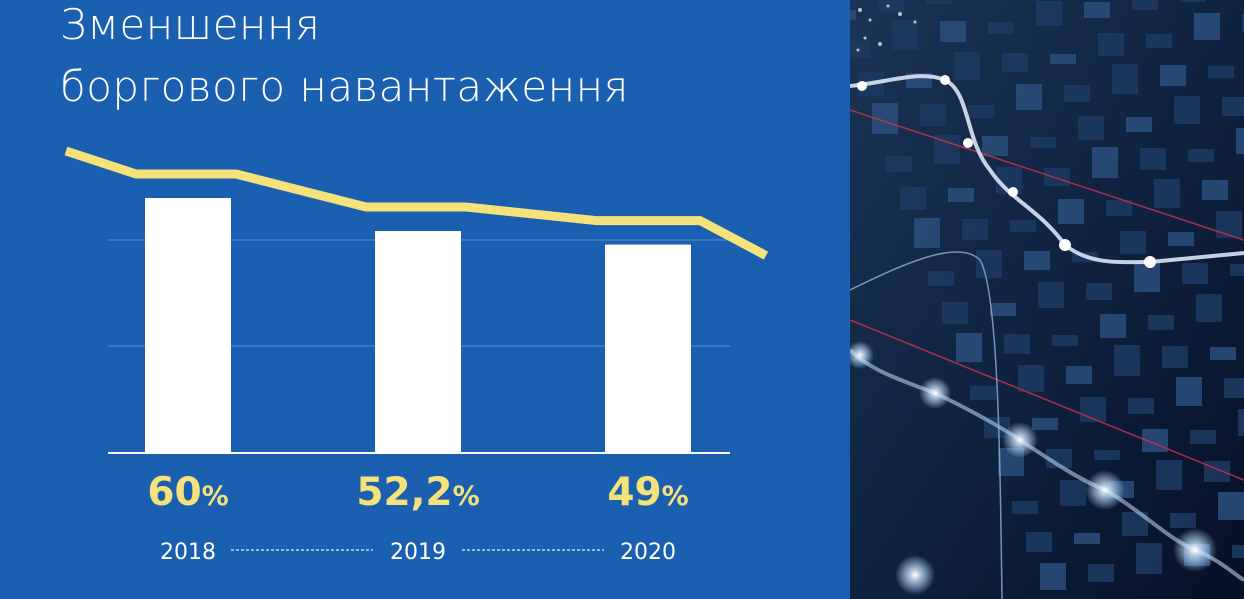 The width and height of the screenshot is (1244, 599). What do you see at coordinates (418, 341) in the screenshot?
I see `bar-2019` at bounding box center [418, 341].